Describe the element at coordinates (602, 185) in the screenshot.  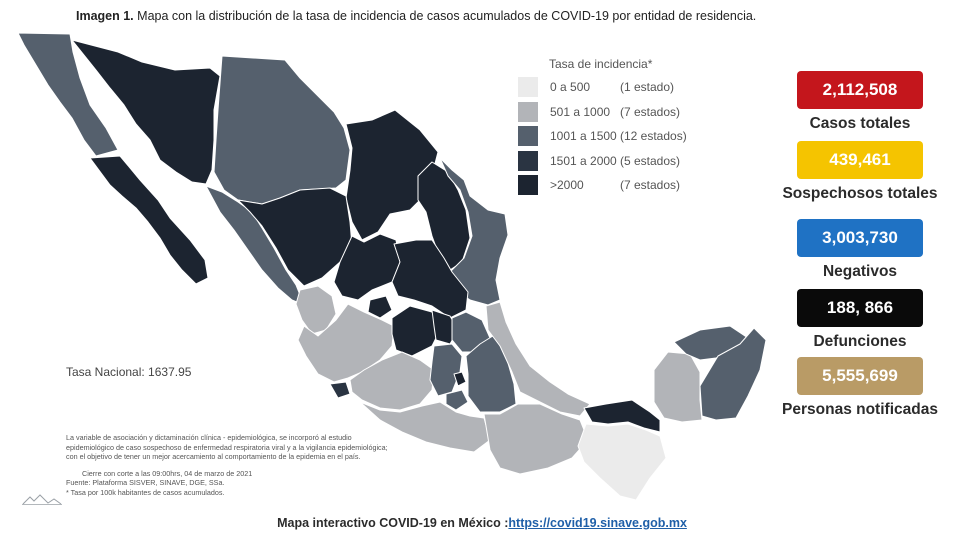
I see `legend-row: >2000 (7 estados)` at that location.